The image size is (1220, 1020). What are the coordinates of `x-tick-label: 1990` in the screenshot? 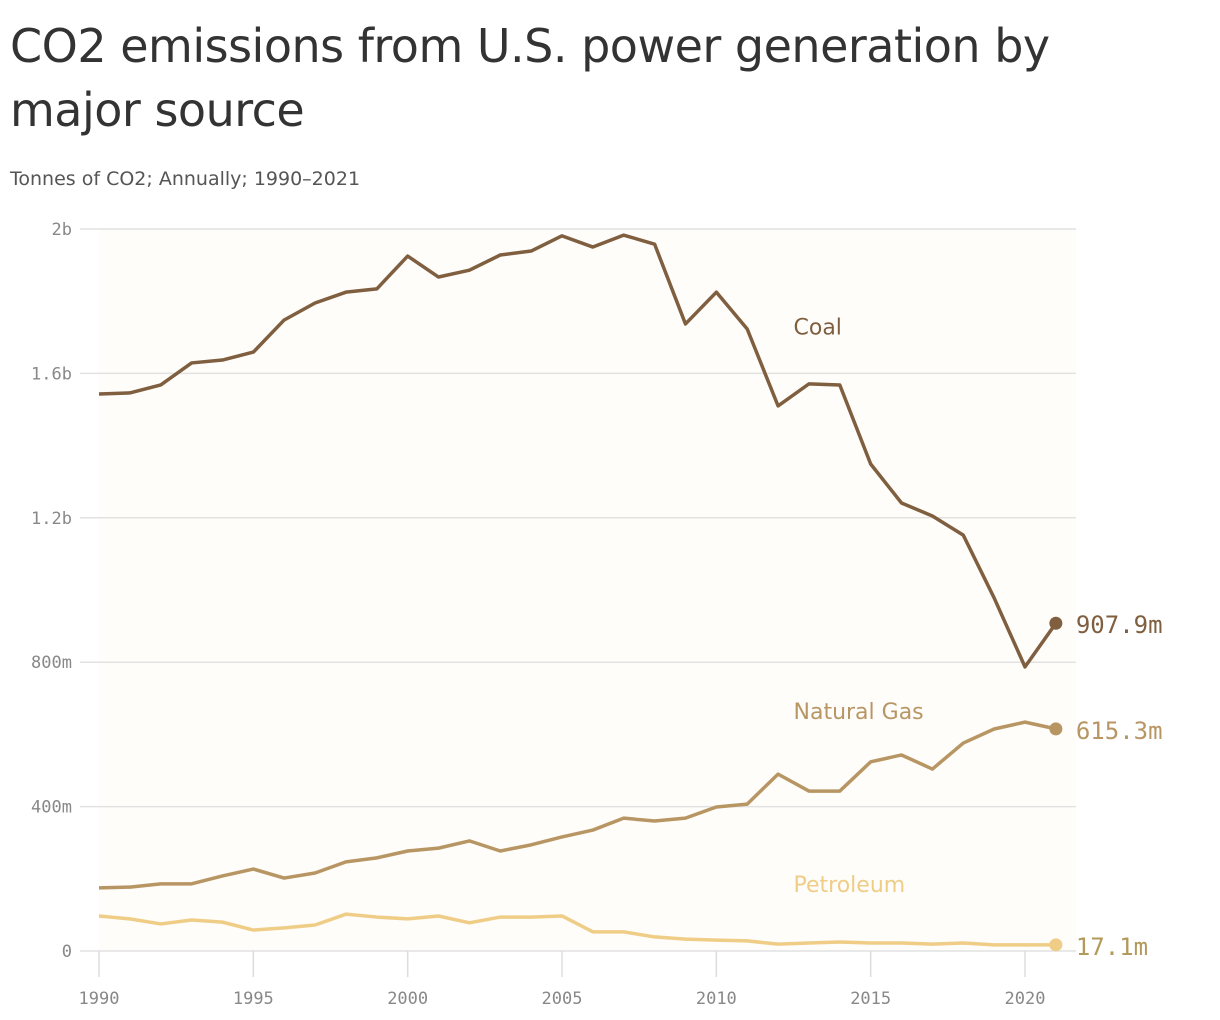 It's located at (99, 999).